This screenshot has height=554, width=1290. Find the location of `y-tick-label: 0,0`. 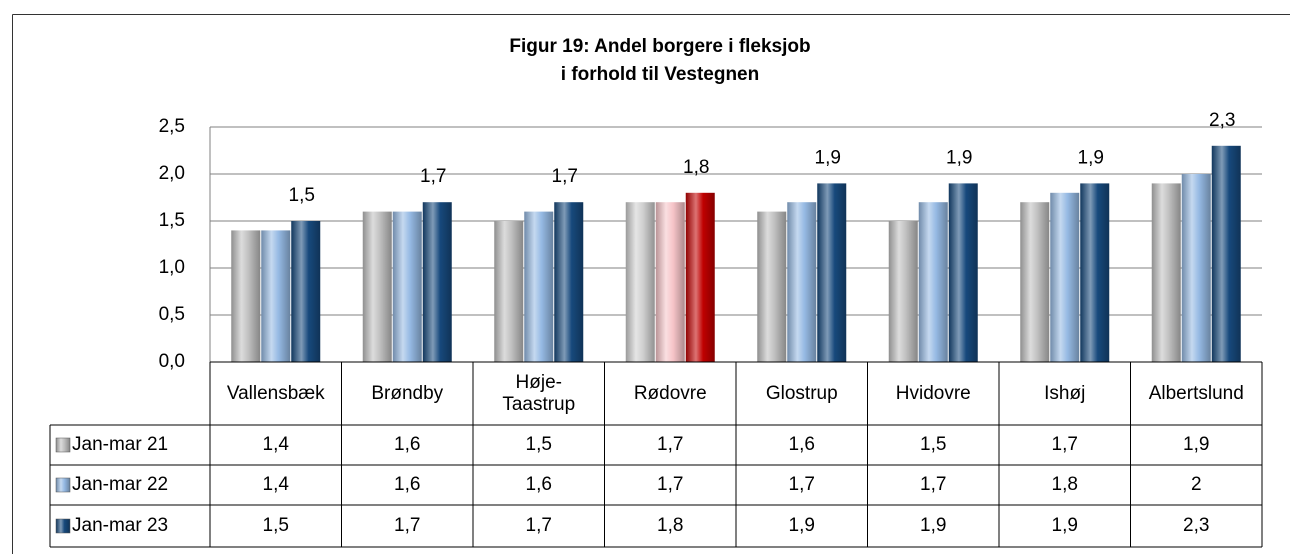

y-tick-label: 0,0 is located at coordinates (172, 361).